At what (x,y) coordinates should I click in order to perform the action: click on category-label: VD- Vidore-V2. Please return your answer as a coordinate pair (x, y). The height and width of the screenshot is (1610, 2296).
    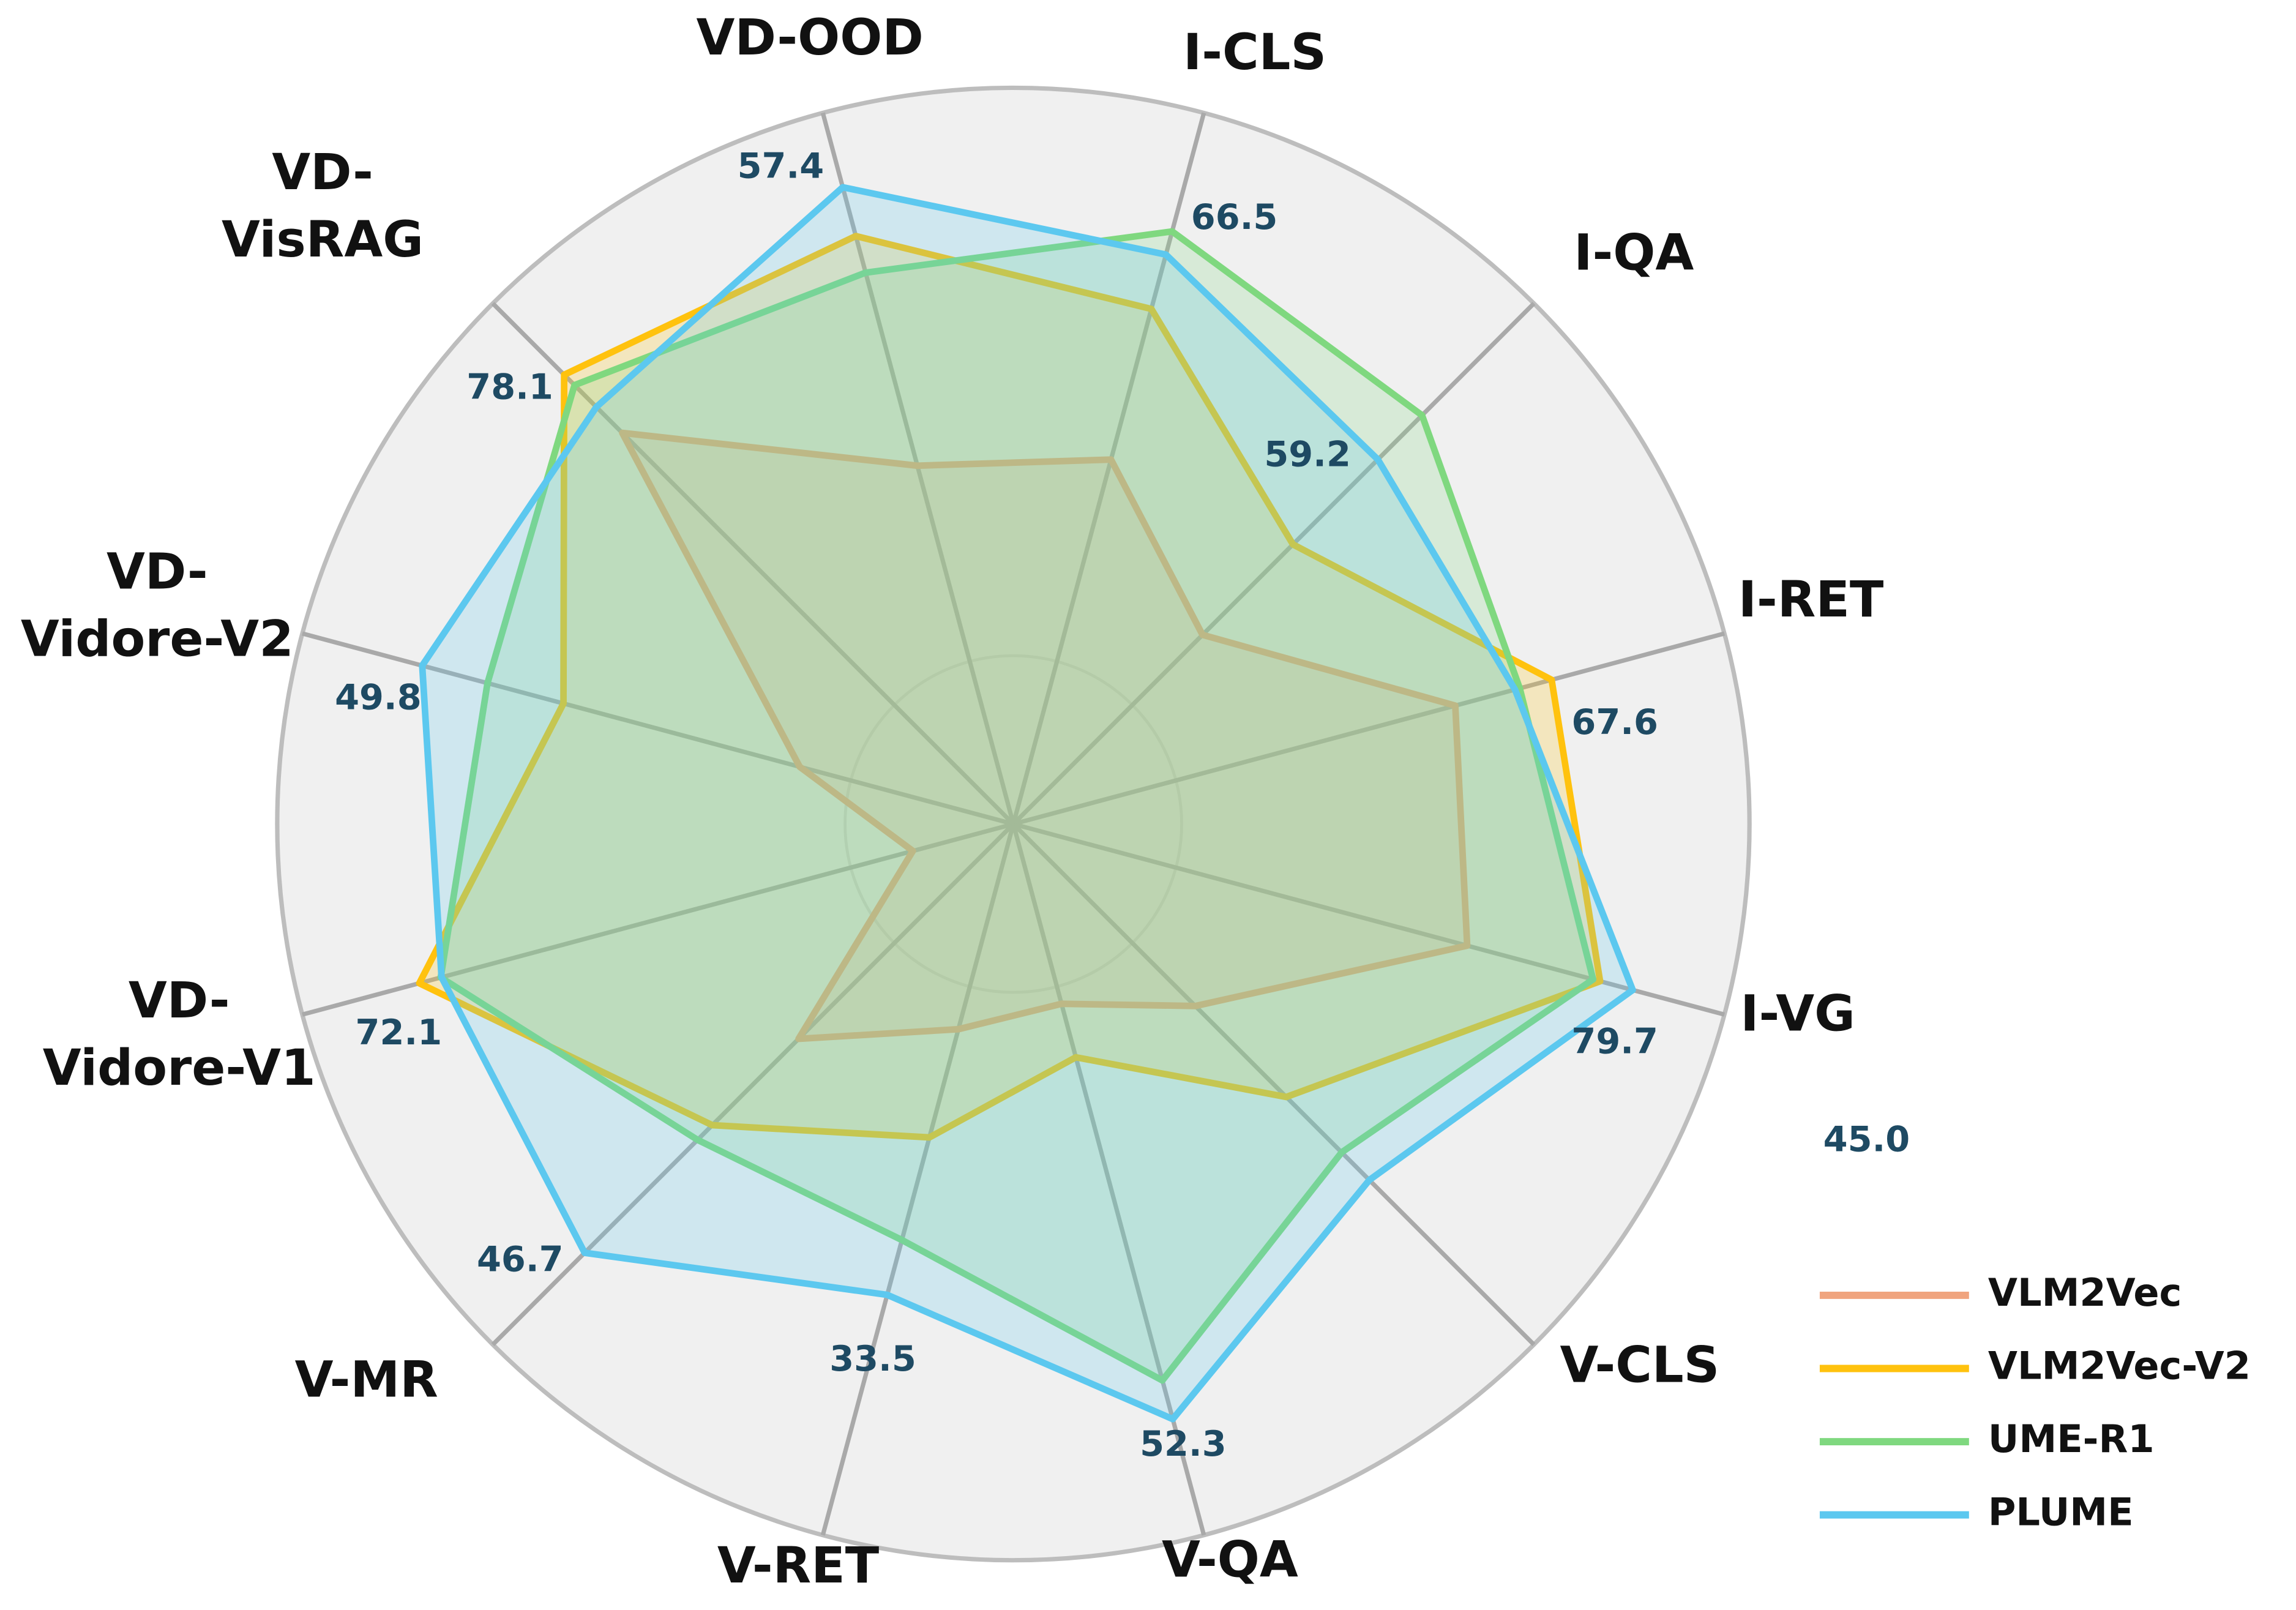
    Looking at the image, I should click on (157, 606).